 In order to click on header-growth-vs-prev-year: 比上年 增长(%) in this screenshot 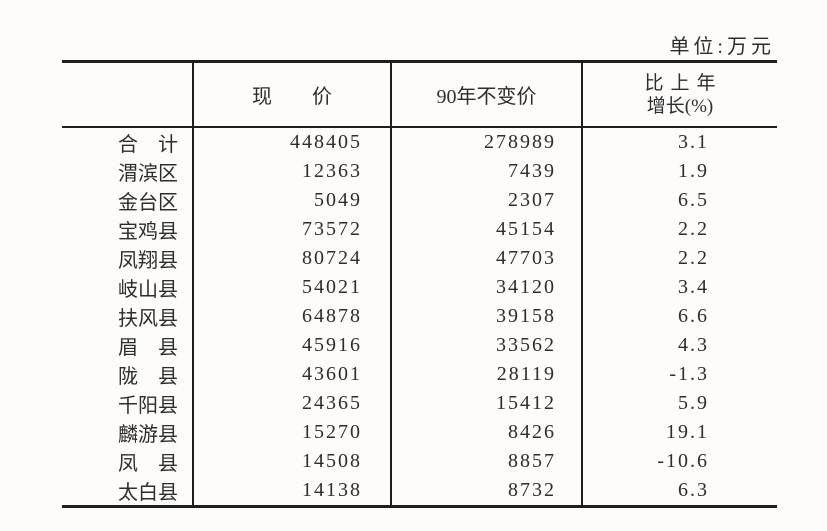, I will do `click(679, 94)`.